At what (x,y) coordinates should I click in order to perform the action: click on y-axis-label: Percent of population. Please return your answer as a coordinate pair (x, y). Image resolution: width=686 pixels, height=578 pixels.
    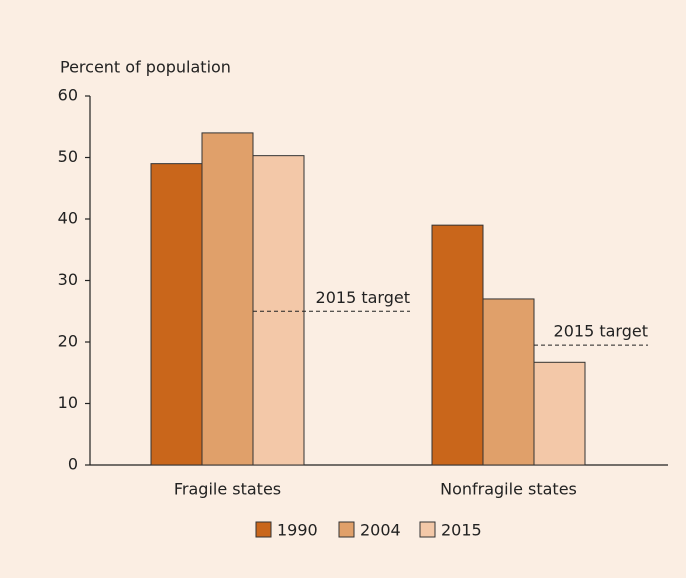
    Looking at the image, I should click on (145, 67).